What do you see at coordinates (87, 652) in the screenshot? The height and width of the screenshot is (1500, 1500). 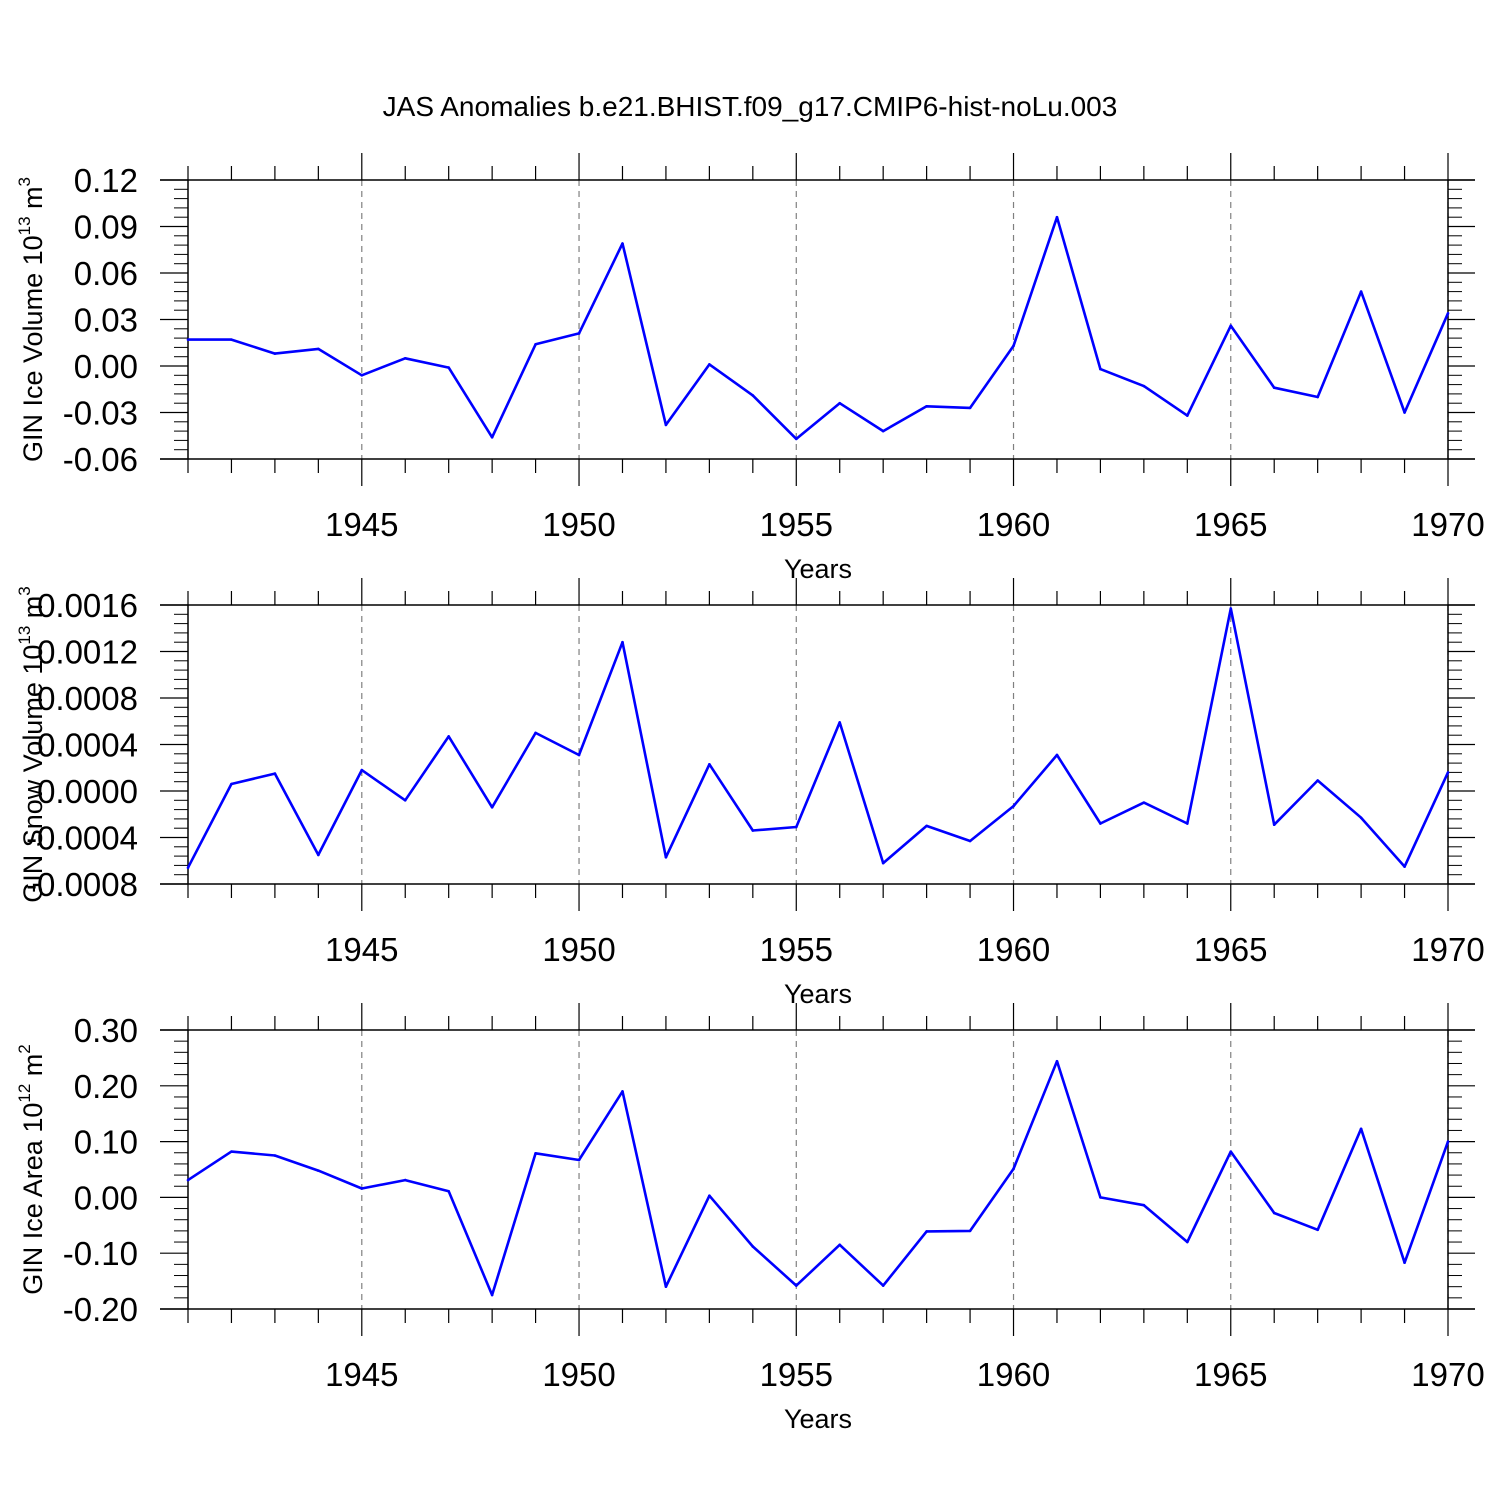 I see `y-tick-label: 0.0012` at bounding box center [87, 652].